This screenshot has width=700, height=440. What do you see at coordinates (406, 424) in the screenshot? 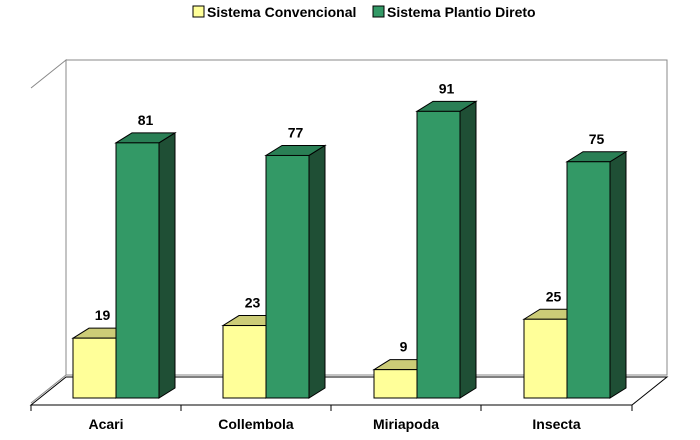
I see `x-tick-label-miriapoda: Miriapoda` at bounding box center [406, 424].